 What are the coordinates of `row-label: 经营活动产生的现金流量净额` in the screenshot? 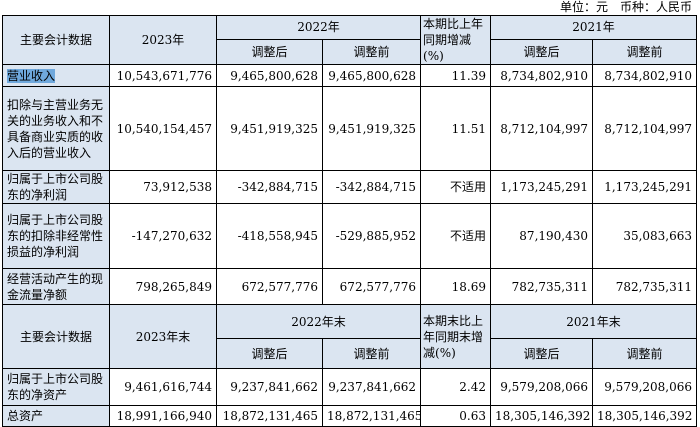 It's located at (56, 286).